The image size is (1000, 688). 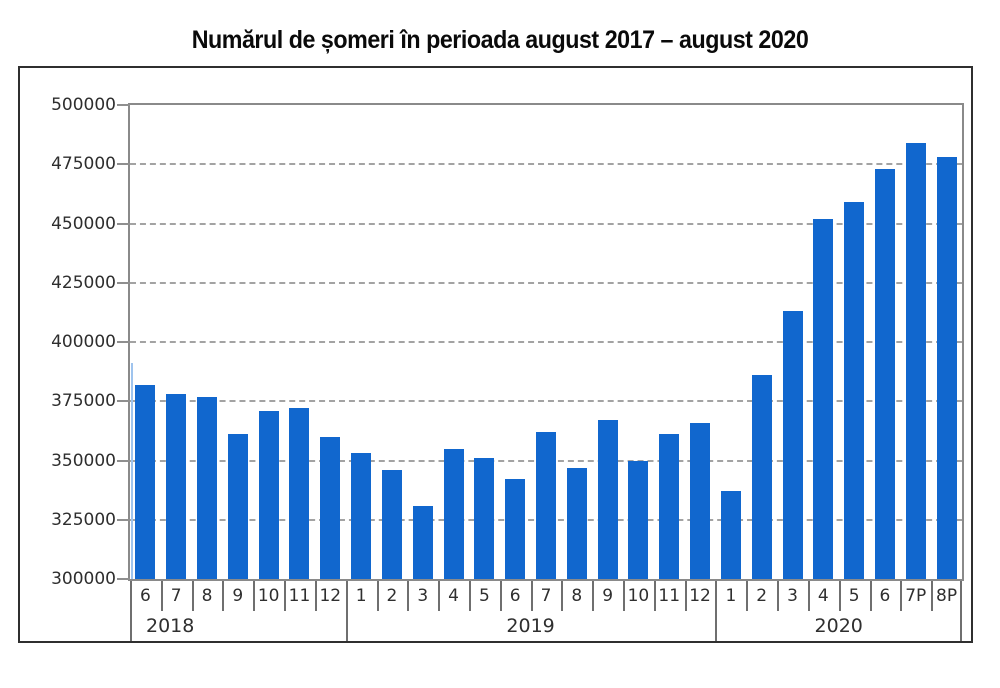 What do you see at coordinates (170, 626) in the screenshot?
I see `year-label: 2018` at bounding box center [170, 626].